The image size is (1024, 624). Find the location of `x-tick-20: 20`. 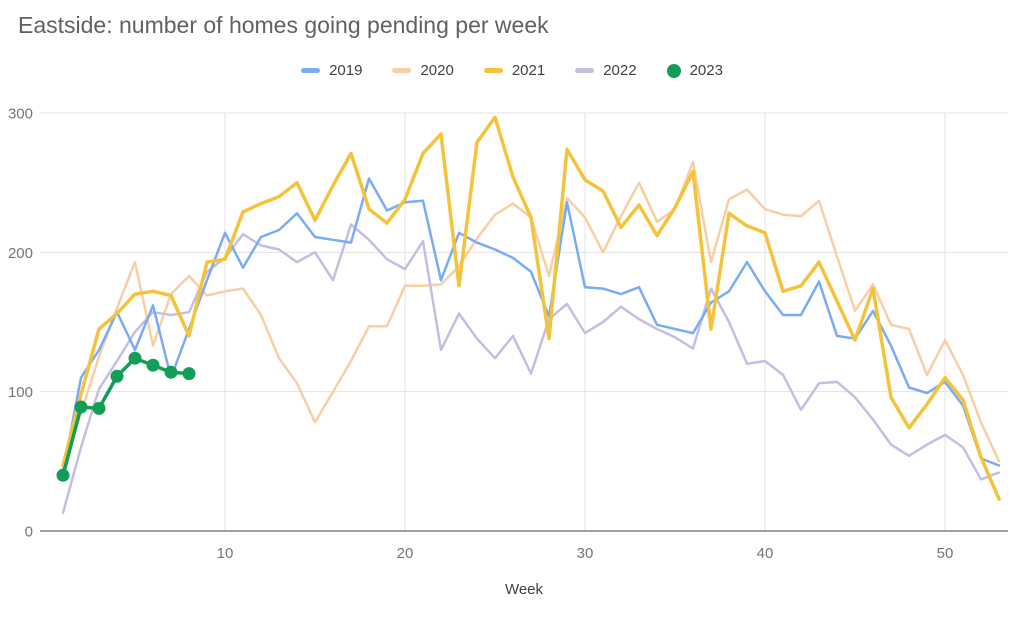

x-tick-20: 20 is located at coordinates (405, 553).